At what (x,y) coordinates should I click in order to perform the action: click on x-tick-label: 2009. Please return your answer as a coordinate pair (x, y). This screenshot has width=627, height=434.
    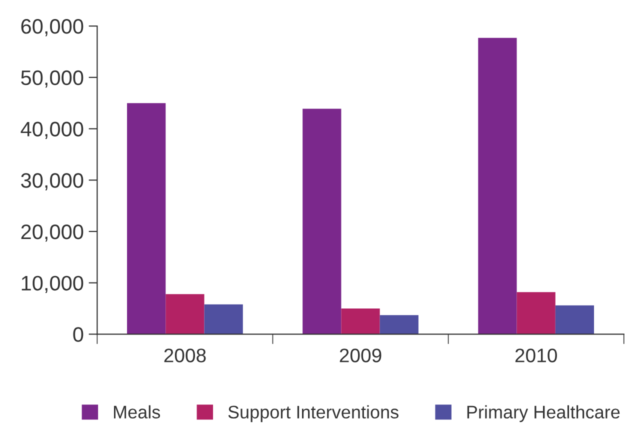
    Looking at the image, I should click on (361, 355).